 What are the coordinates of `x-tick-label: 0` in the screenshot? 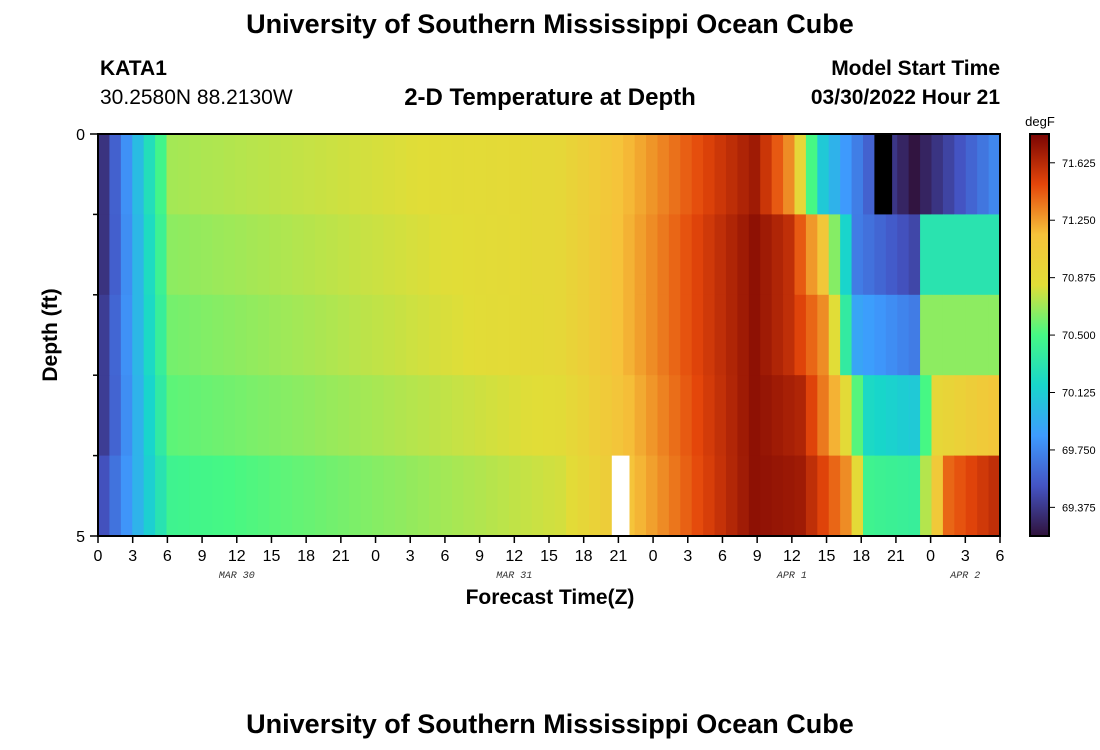 It's located at (375, 556).